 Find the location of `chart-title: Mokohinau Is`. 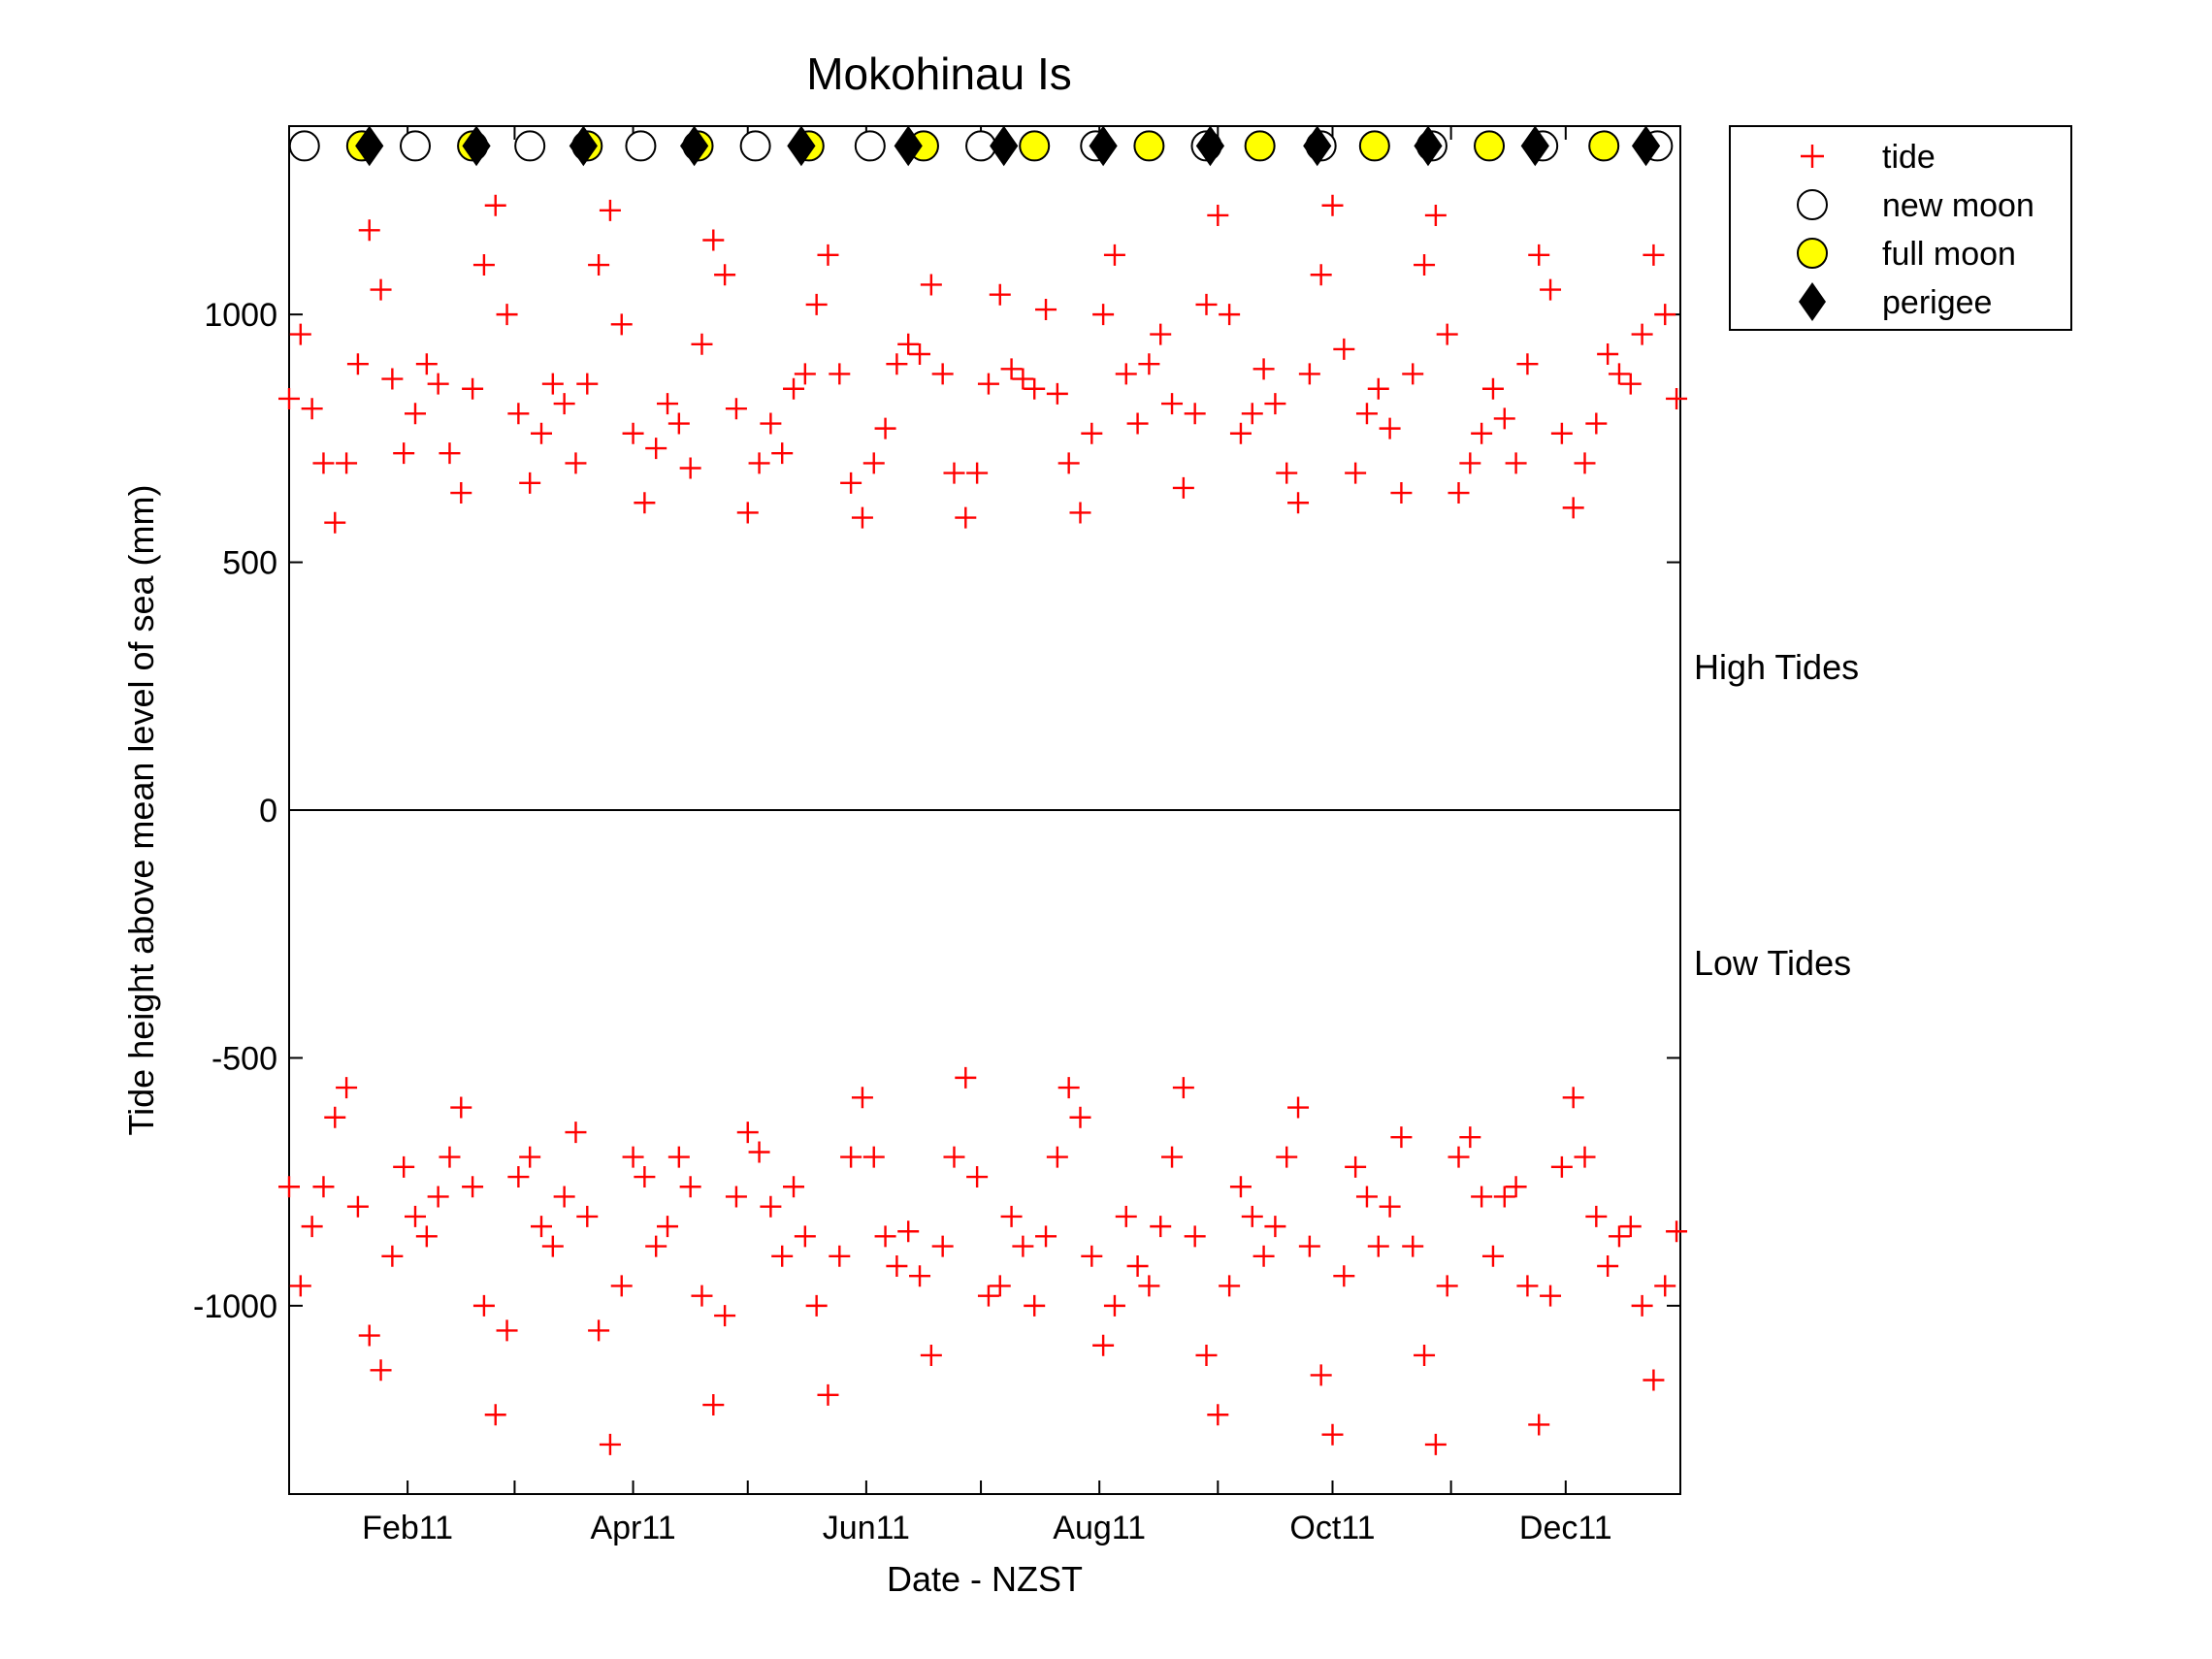

chart-title: Mokohinau Is is located at coordinates (939, 74).